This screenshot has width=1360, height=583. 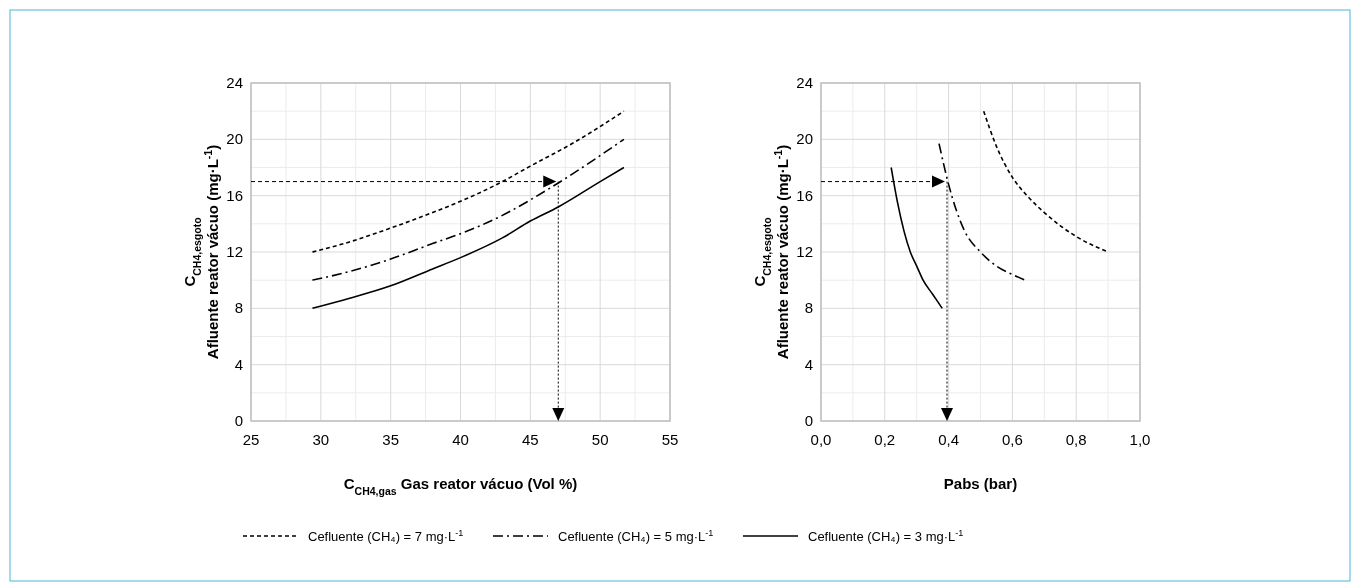 What do you see at coordinates (886, 536) in the screenshot?
I see `legend-label: Cefluente (CH₄) = 3 mg·L$^{-1}$` at bounding box center [886, 536].